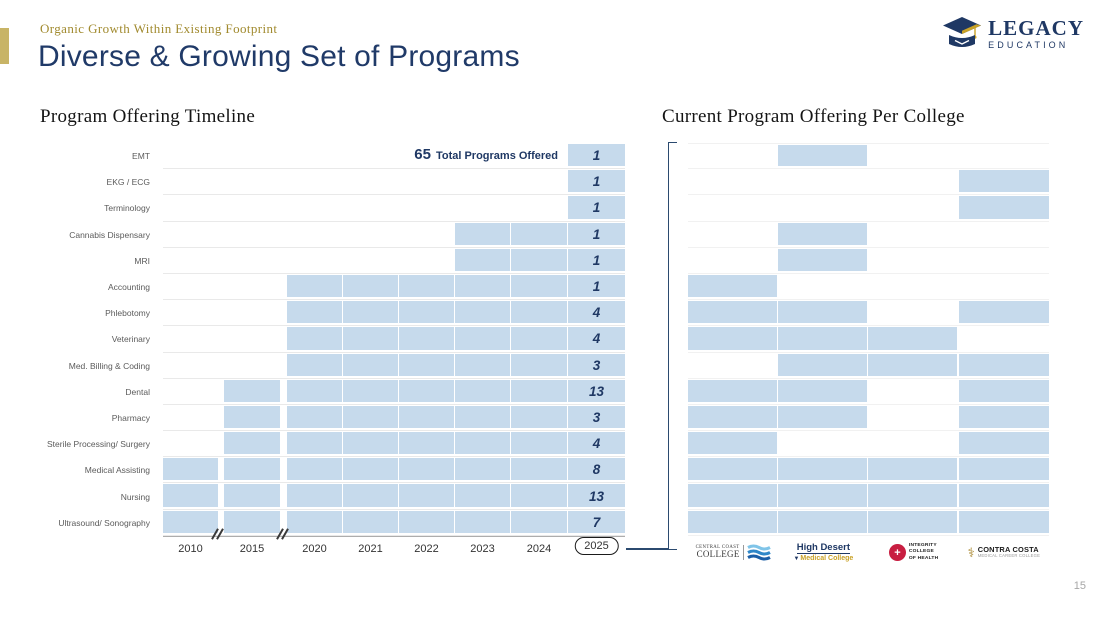  Describe the element at coordinates (482, 549) in the screenshot. I see `year-label: 2023` at that location.